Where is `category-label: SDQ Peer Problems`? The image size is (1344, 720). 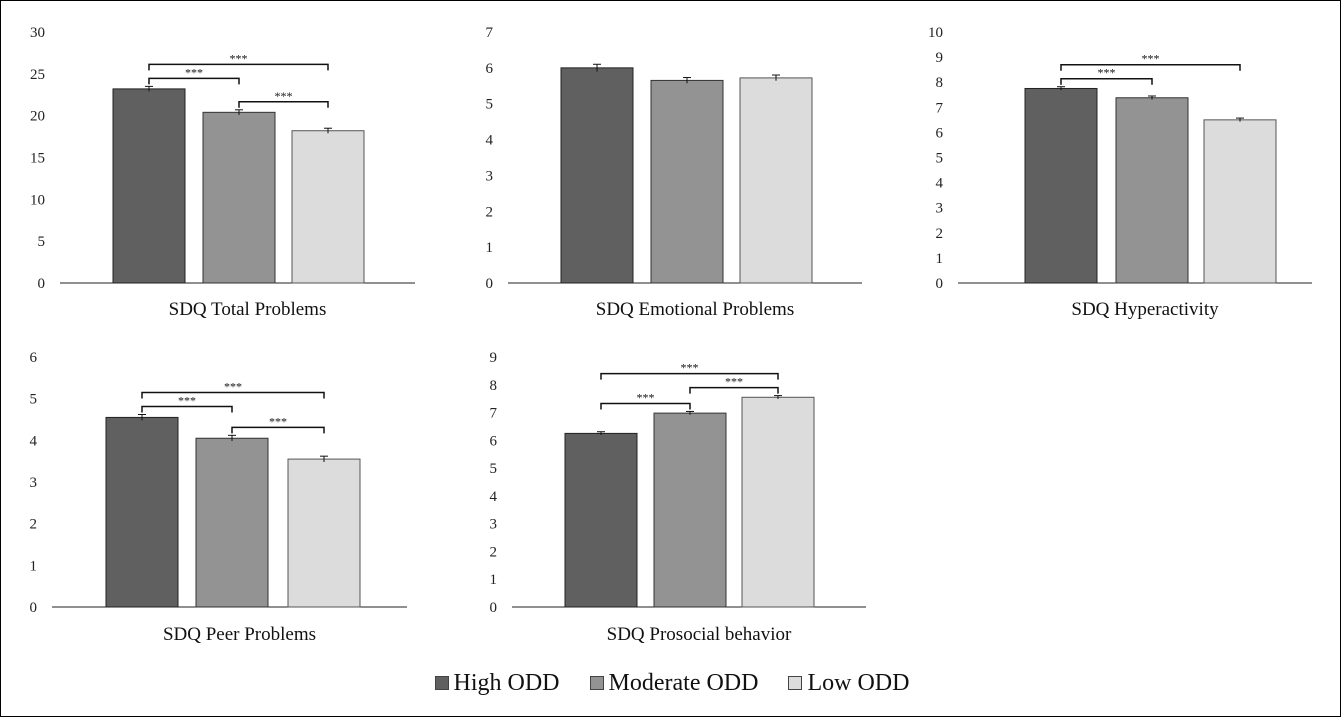
category-label: SDQ Peer Problems is located at coordinates (239, 634).